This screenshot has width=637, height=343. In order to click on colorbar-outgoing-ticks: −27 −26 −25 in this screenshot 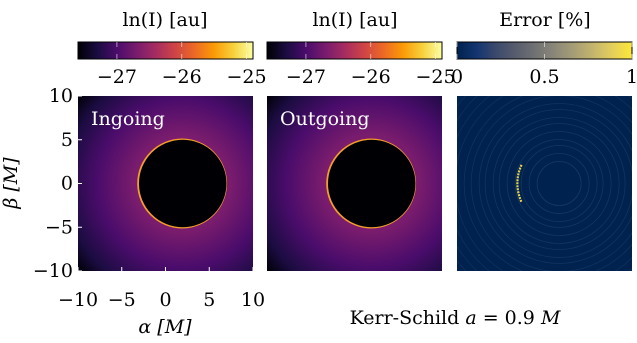, I will do `click(371, 65)`.